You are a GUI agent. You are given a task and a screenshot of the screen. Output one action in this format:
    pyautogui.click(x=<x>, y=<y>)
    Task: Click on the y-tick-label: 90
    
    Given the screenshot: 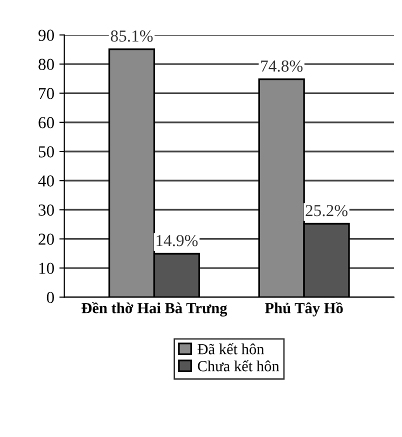 What is the action you would take?
    pyautogui.click(x=46, y=35)
    